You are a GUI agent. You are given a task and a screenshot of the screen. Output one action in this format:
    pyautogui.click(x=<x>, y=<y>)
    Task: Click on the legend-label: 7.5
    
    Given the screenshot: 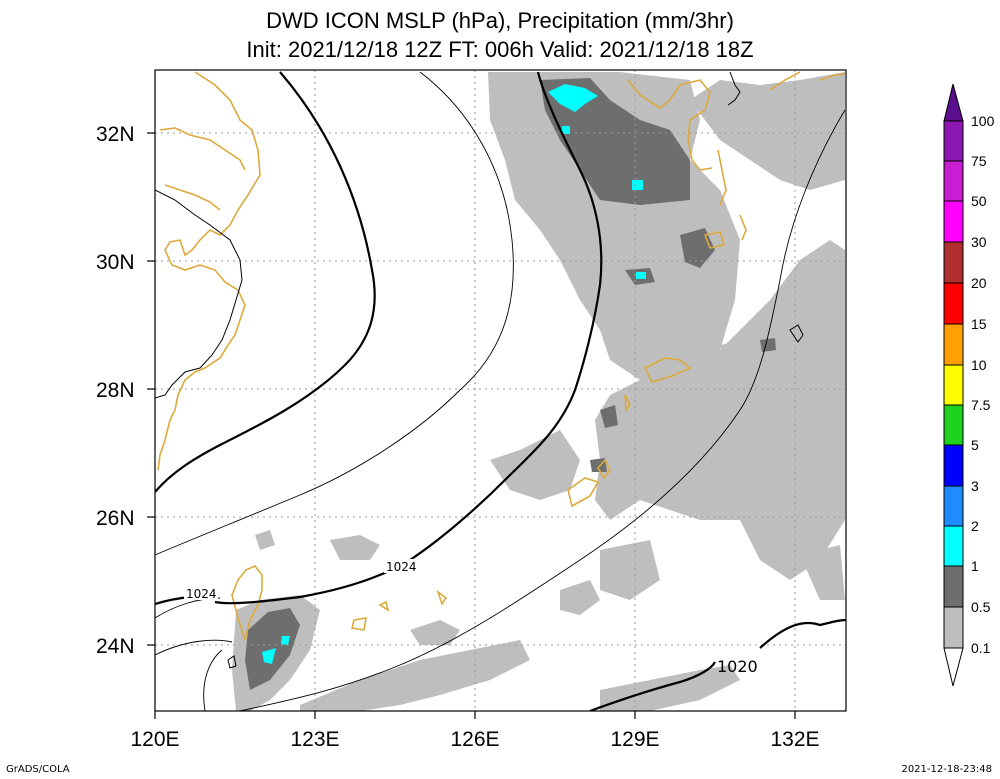 What is the action you would take?
    pyautogui.click(x=981, y=405)
    